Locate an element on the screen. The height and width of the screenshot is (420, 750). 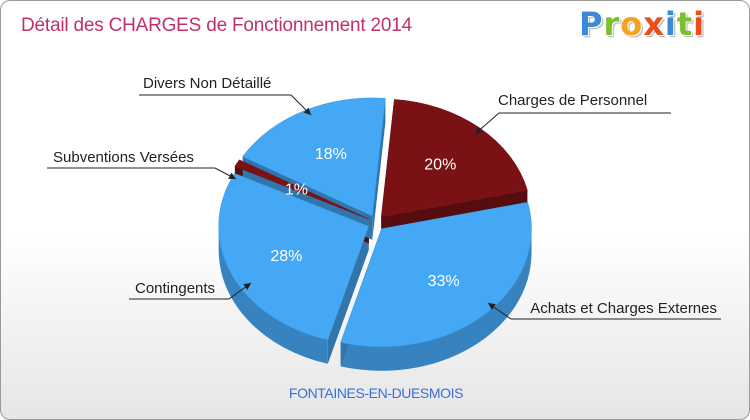
slice-subventions-versees is located at coordinates (302, 189).